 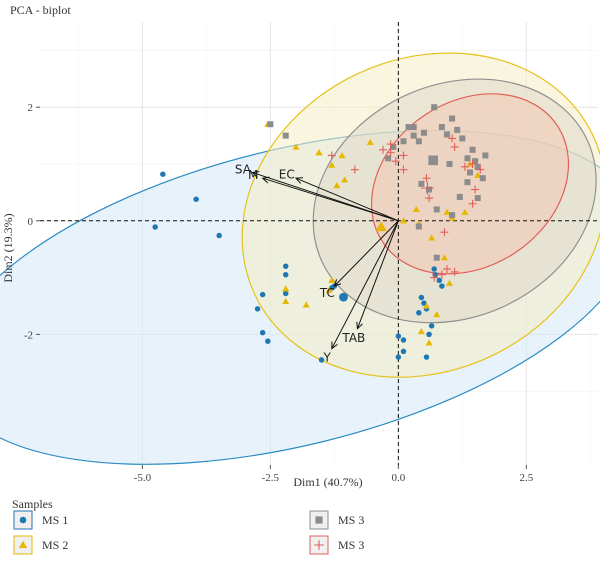 What do you see at coordinates (347, 199) in the screenshot?
I see `arrow-ec` at bounding box center [347, 199].